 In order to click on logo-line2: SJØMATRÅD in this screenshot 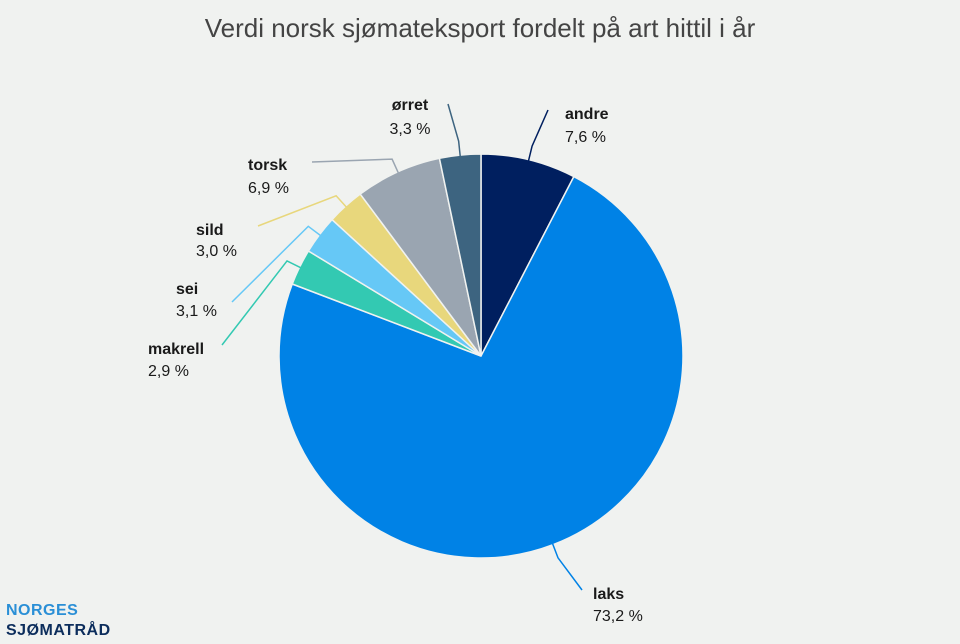, I will do `click(58, 629)`.